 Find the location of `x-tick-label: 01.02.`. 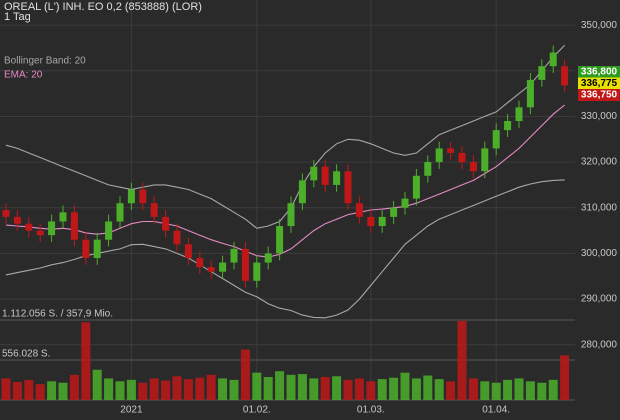

x-tick-label: 01.02. is located at coordinates (257, 410).